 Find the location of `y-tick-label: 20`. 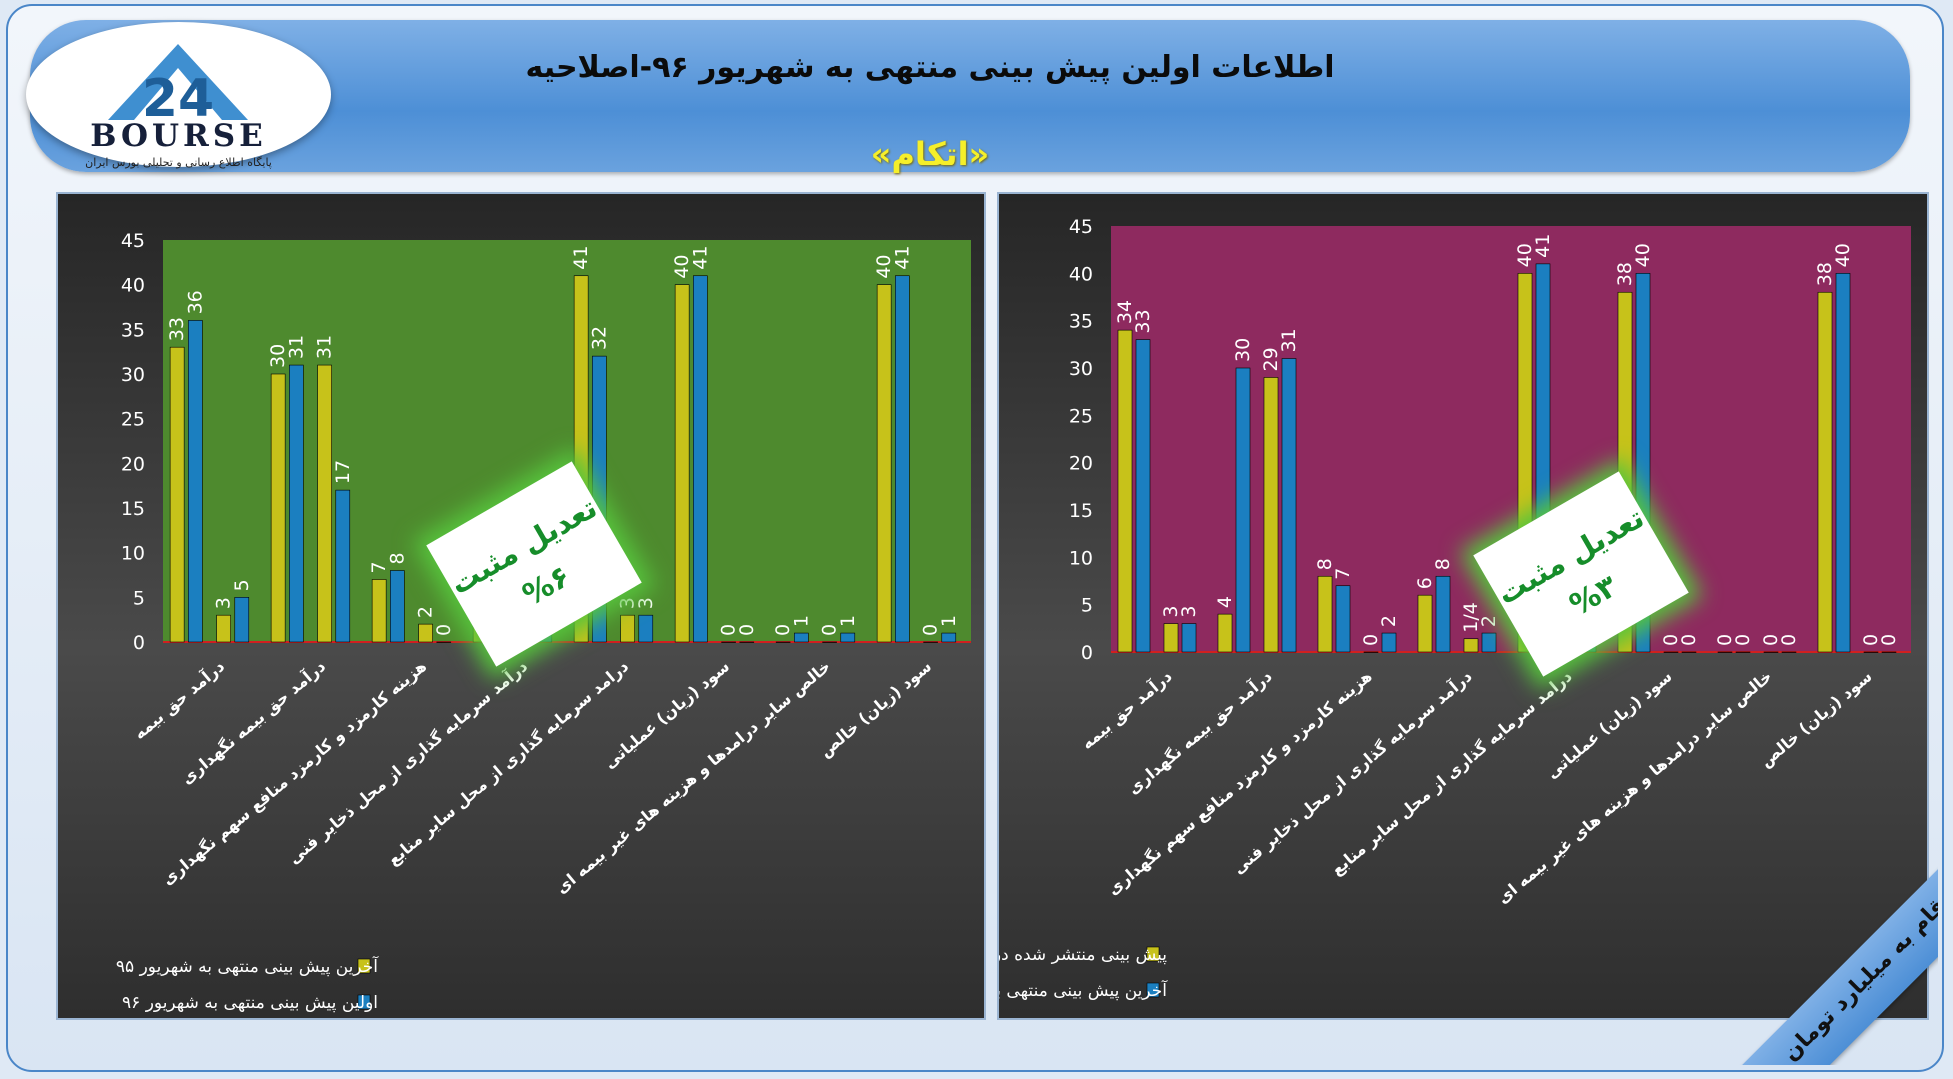

y-tick-label: 20 is located at coordinates (133, 464).